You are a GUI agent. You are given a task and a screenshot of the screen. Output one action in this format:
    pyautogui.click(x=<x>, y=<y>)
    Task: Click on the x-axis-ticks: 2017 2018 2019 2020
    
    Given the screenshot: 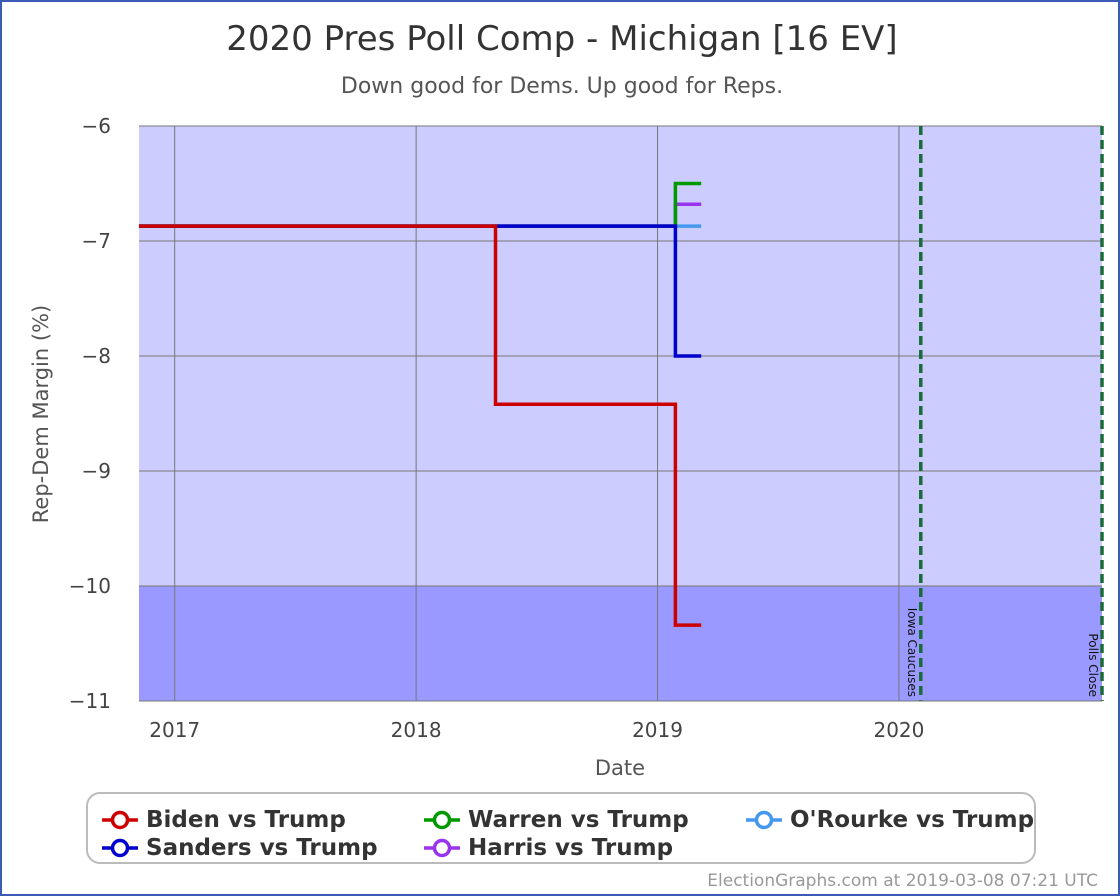 What is the action you would take?
    pyautogui.click(x=536, y=730)
    